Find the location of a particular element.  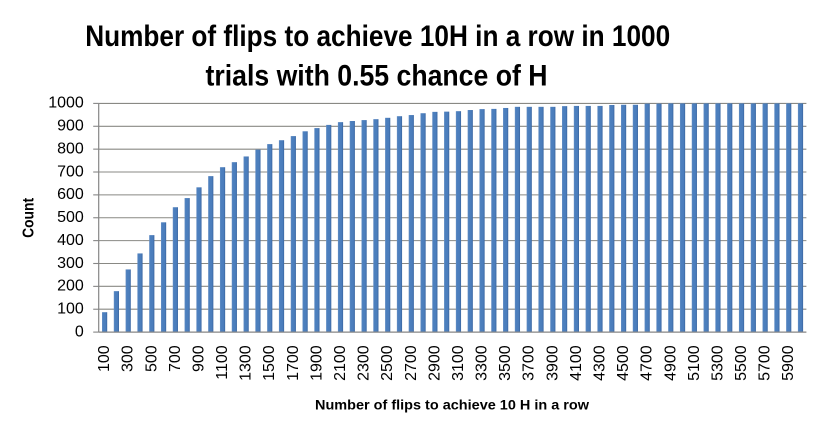

svg-text: 4900 is located at coordinates (670, 363).